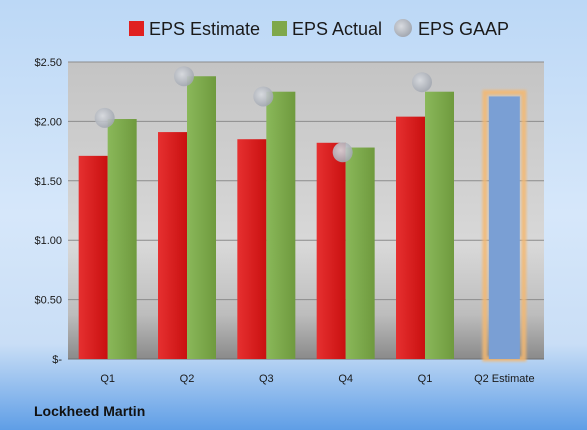  What do you see at coordinates (48, 211) in the screenshot?
I see `y-axis: $- $0.50 $1.00 $1.50 $2.00 $2.50` at bounding box center [48, 211].